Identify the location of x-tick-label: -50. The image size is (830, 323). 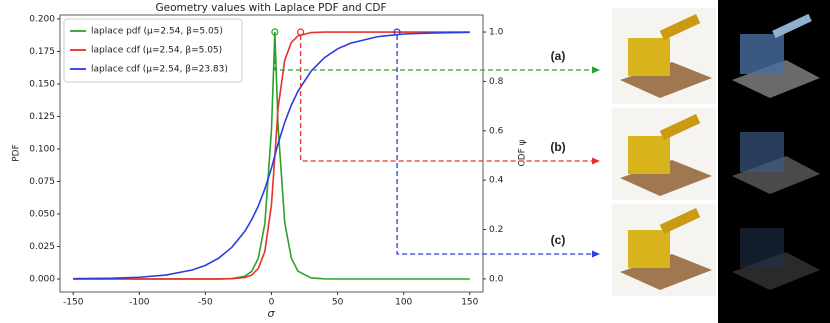
(205, 303).